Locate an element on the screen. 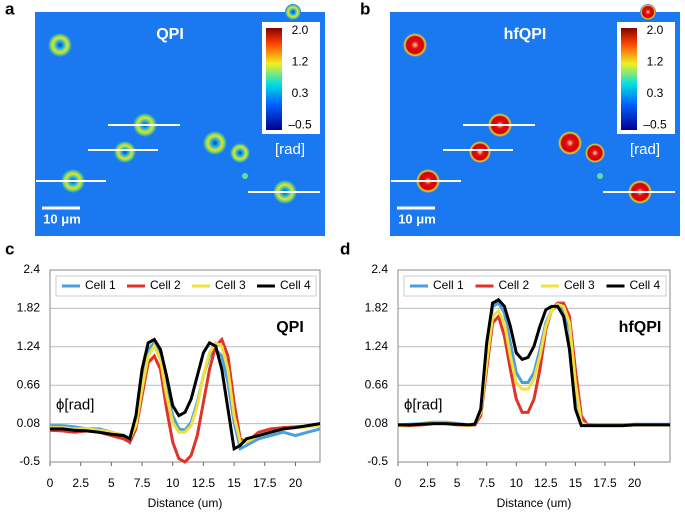  panel-label: b is located at coordinates (365, 9).